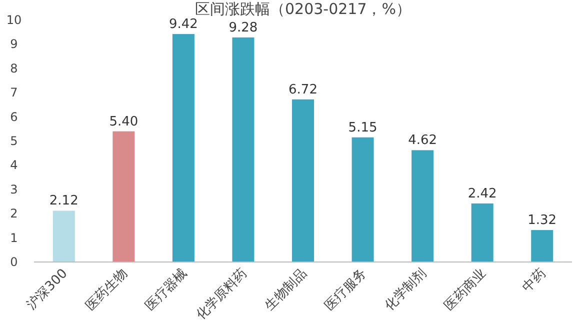  What do you see at coordinates (14, 141) in the screenshot?
I see `y-tick-label: 5` at bounding box center [14, 141].